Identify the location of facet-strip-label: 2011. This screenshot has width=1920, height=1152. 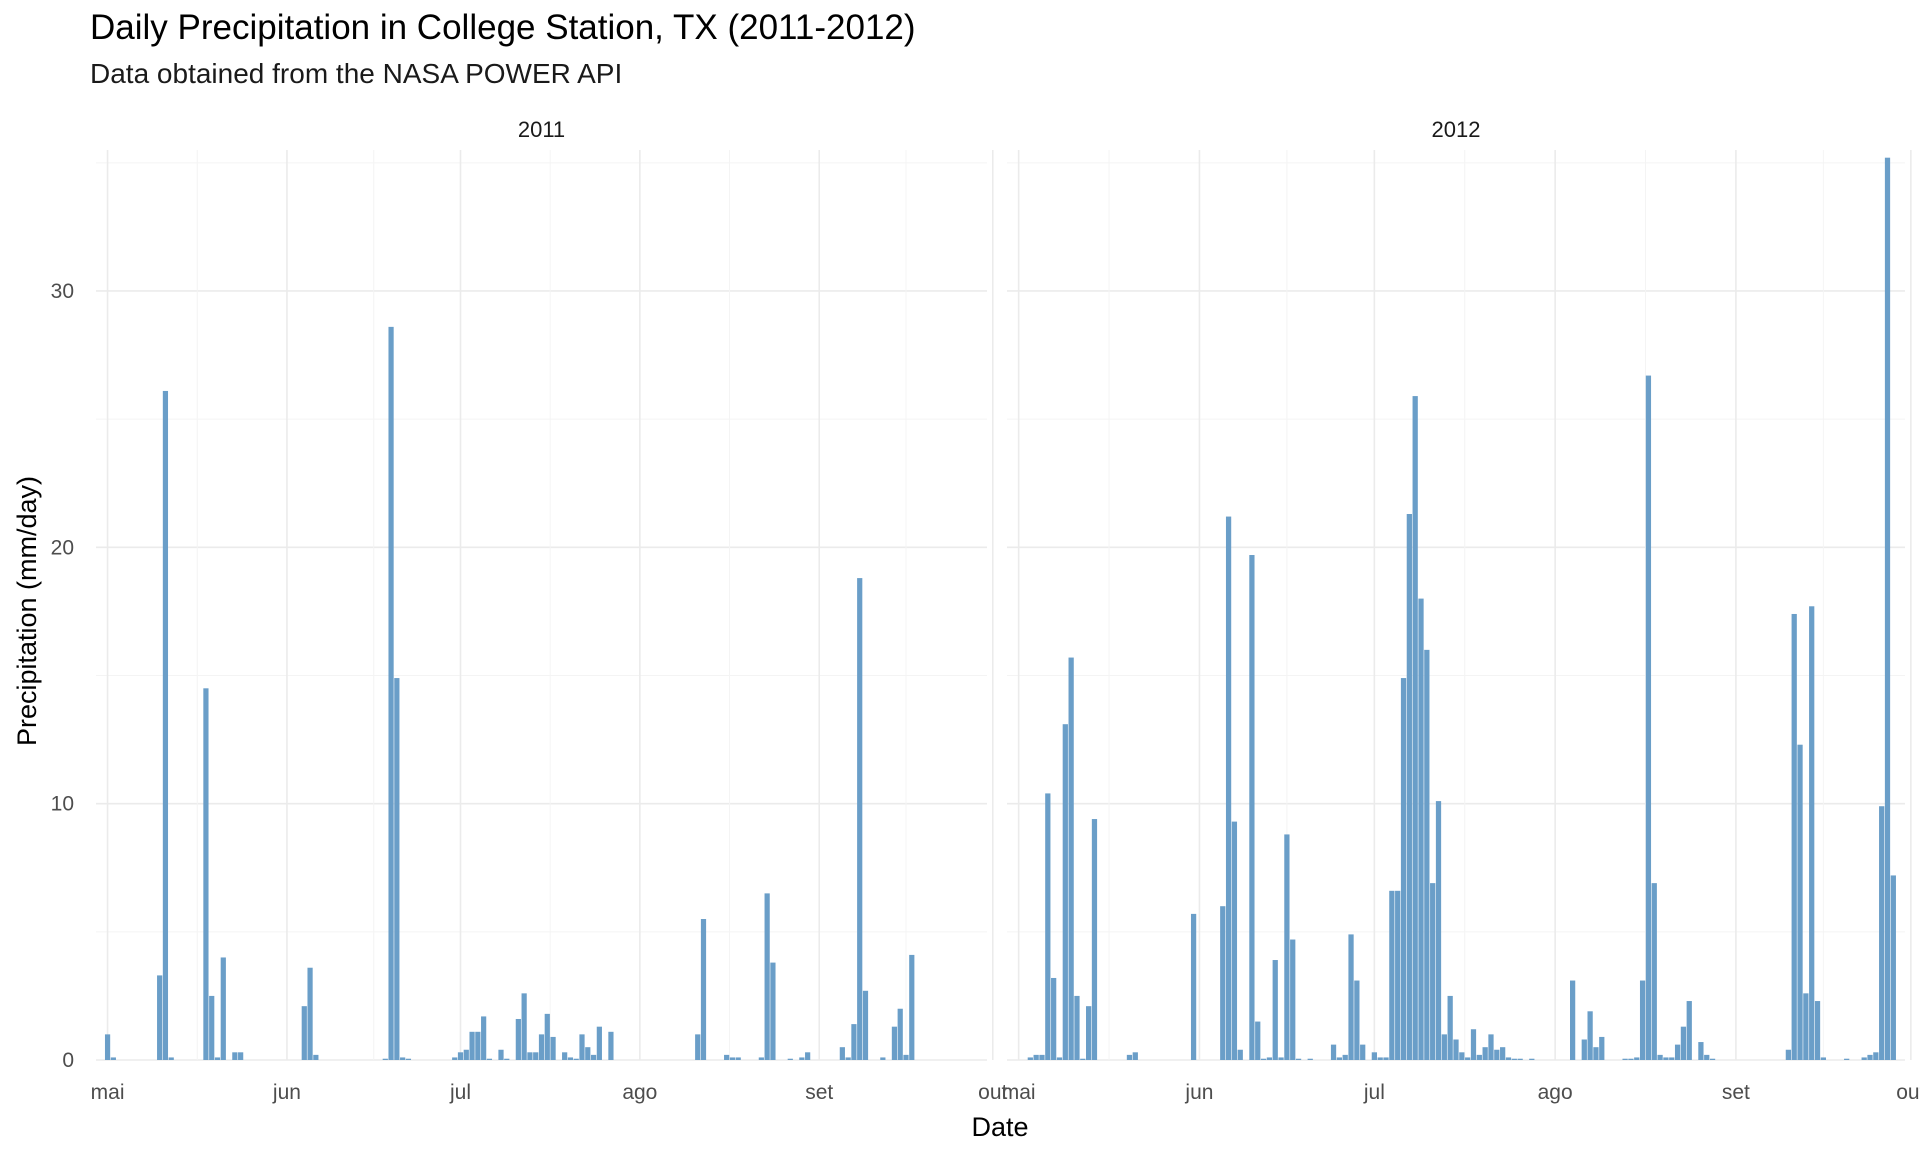
(541, 129).